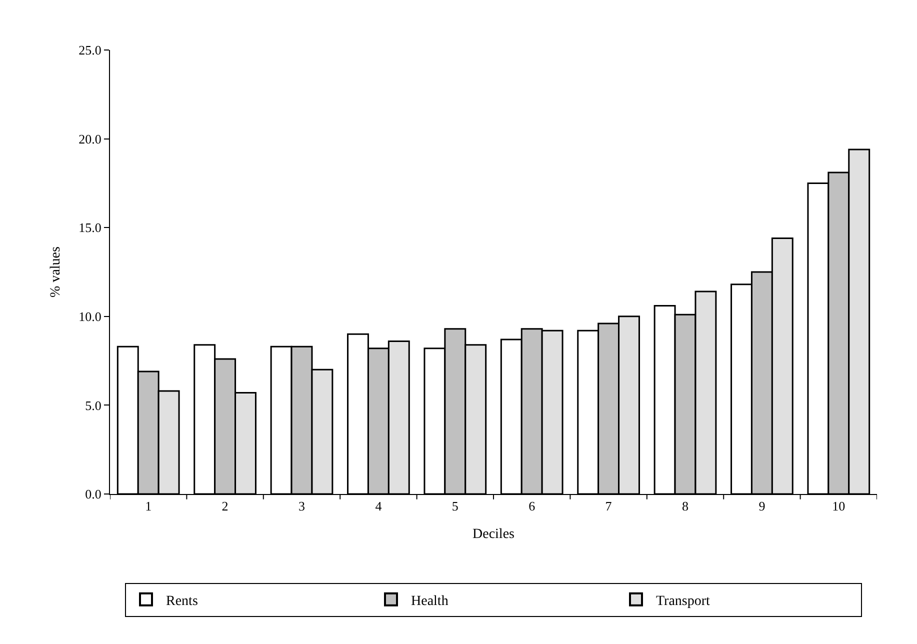 This screenshot has height=644, width=917. Describe the element at coordinates (455, 506) in the screenshot. I see `x-tick-label: 5` at that location.